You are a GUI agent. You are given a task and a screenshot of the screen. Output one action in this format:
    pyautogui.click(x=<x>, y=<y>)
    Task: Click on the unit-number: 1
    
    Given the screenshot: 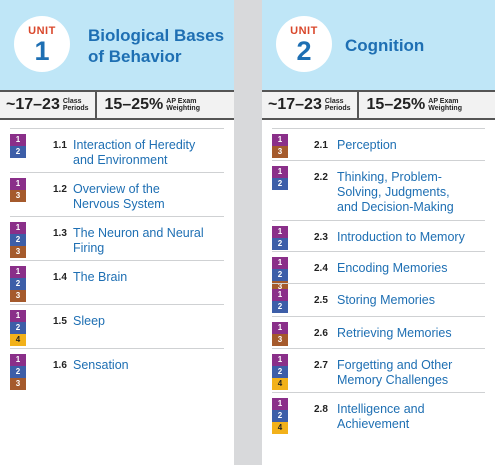 What is the action you would take?
    pyautogui.click(x=42, y=51)
    